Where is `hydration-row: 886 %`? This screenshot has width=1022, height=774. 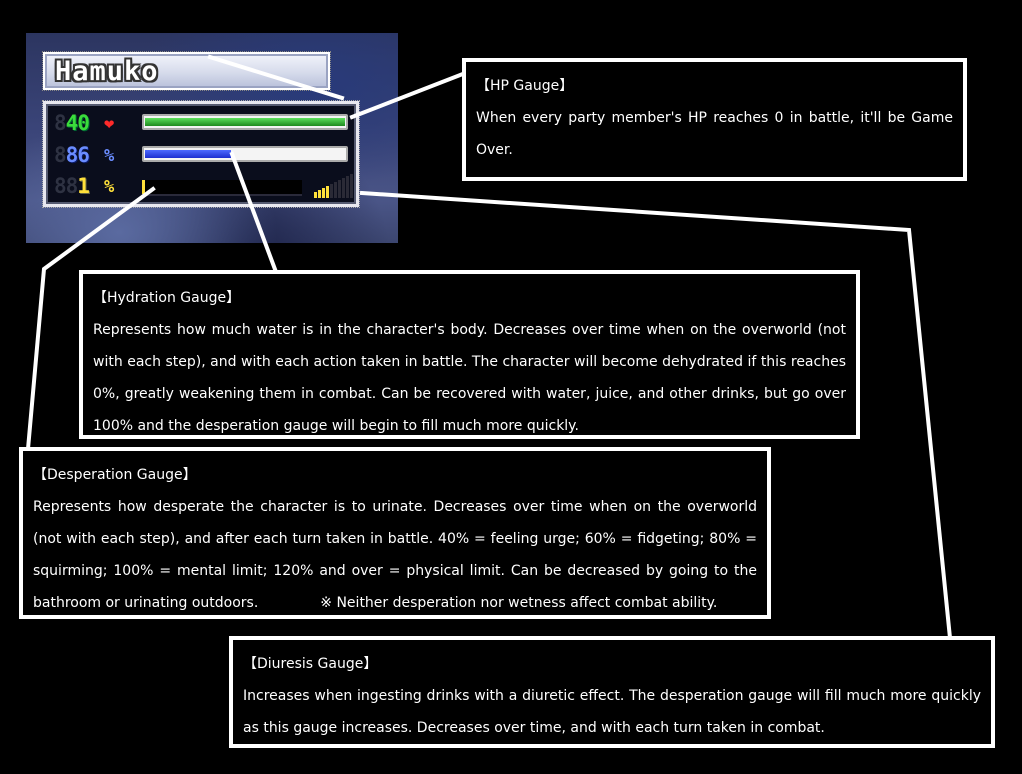 hydration-row: 886 % is located at coordinates (204, 155).